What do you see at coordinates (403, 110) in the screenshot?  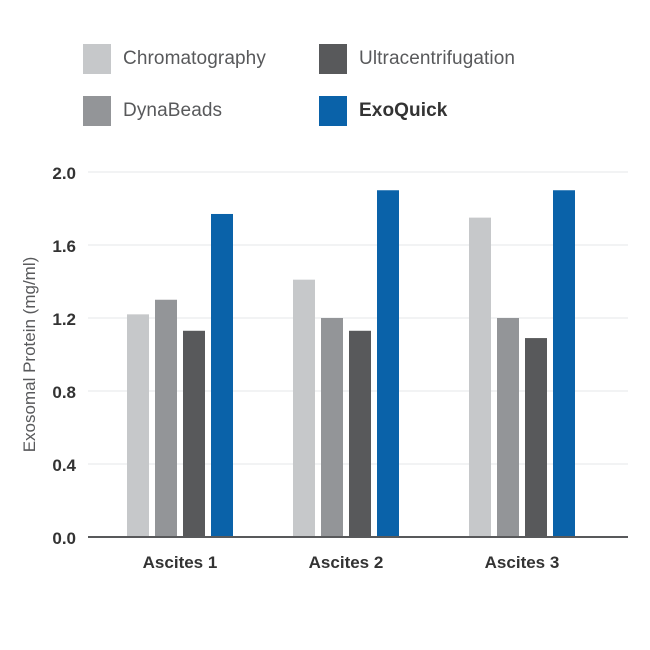 I see `legend-label-exoquick: ExoQuick` at bounding box center [403, 110].